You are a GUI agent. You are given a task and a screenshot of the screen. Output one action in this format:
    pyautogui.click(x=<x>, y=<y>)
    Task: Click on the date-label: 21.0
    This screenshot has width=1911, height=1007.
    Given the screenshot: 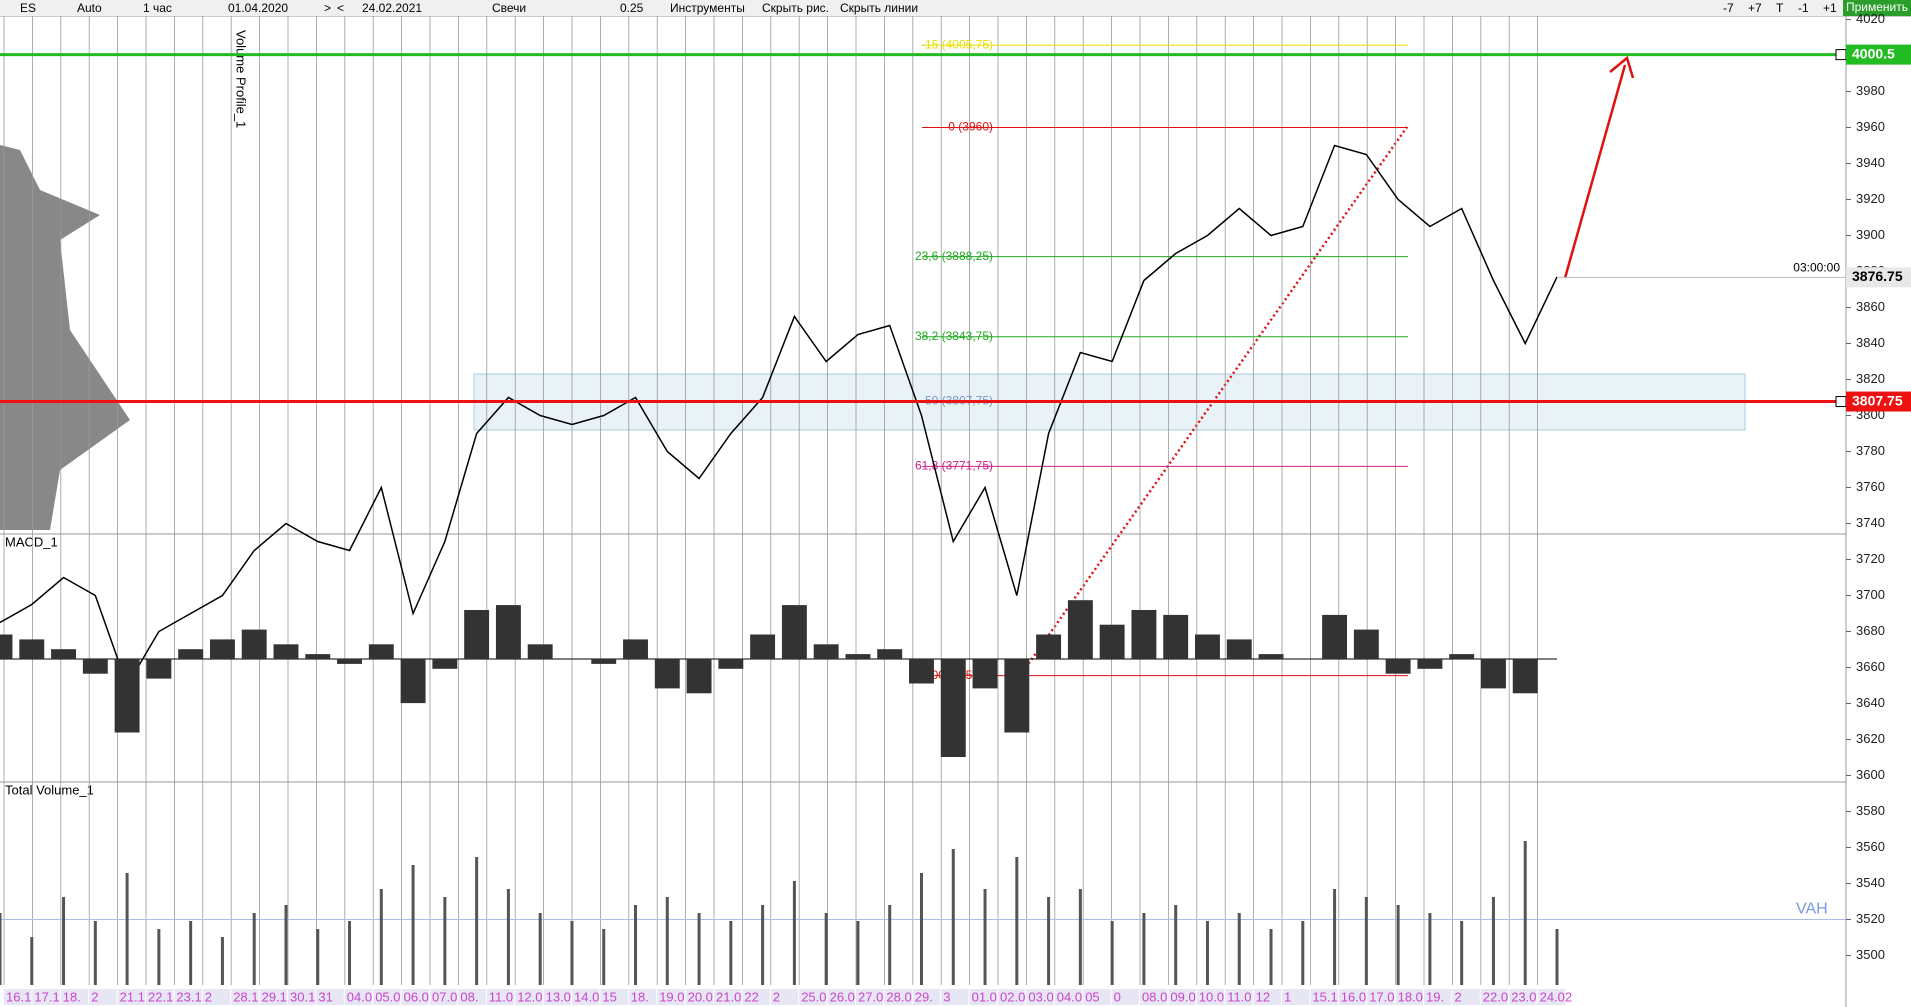 What is the action you would take?
    pyautogui.click(x=728, y=996)
    